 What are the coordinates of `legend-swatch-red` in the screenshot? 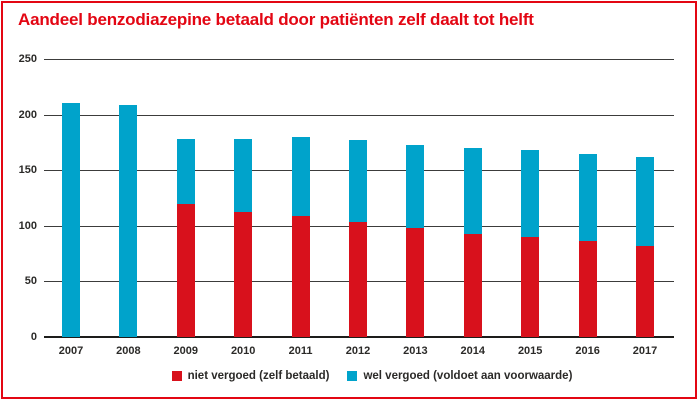 It's located at (176, 376).